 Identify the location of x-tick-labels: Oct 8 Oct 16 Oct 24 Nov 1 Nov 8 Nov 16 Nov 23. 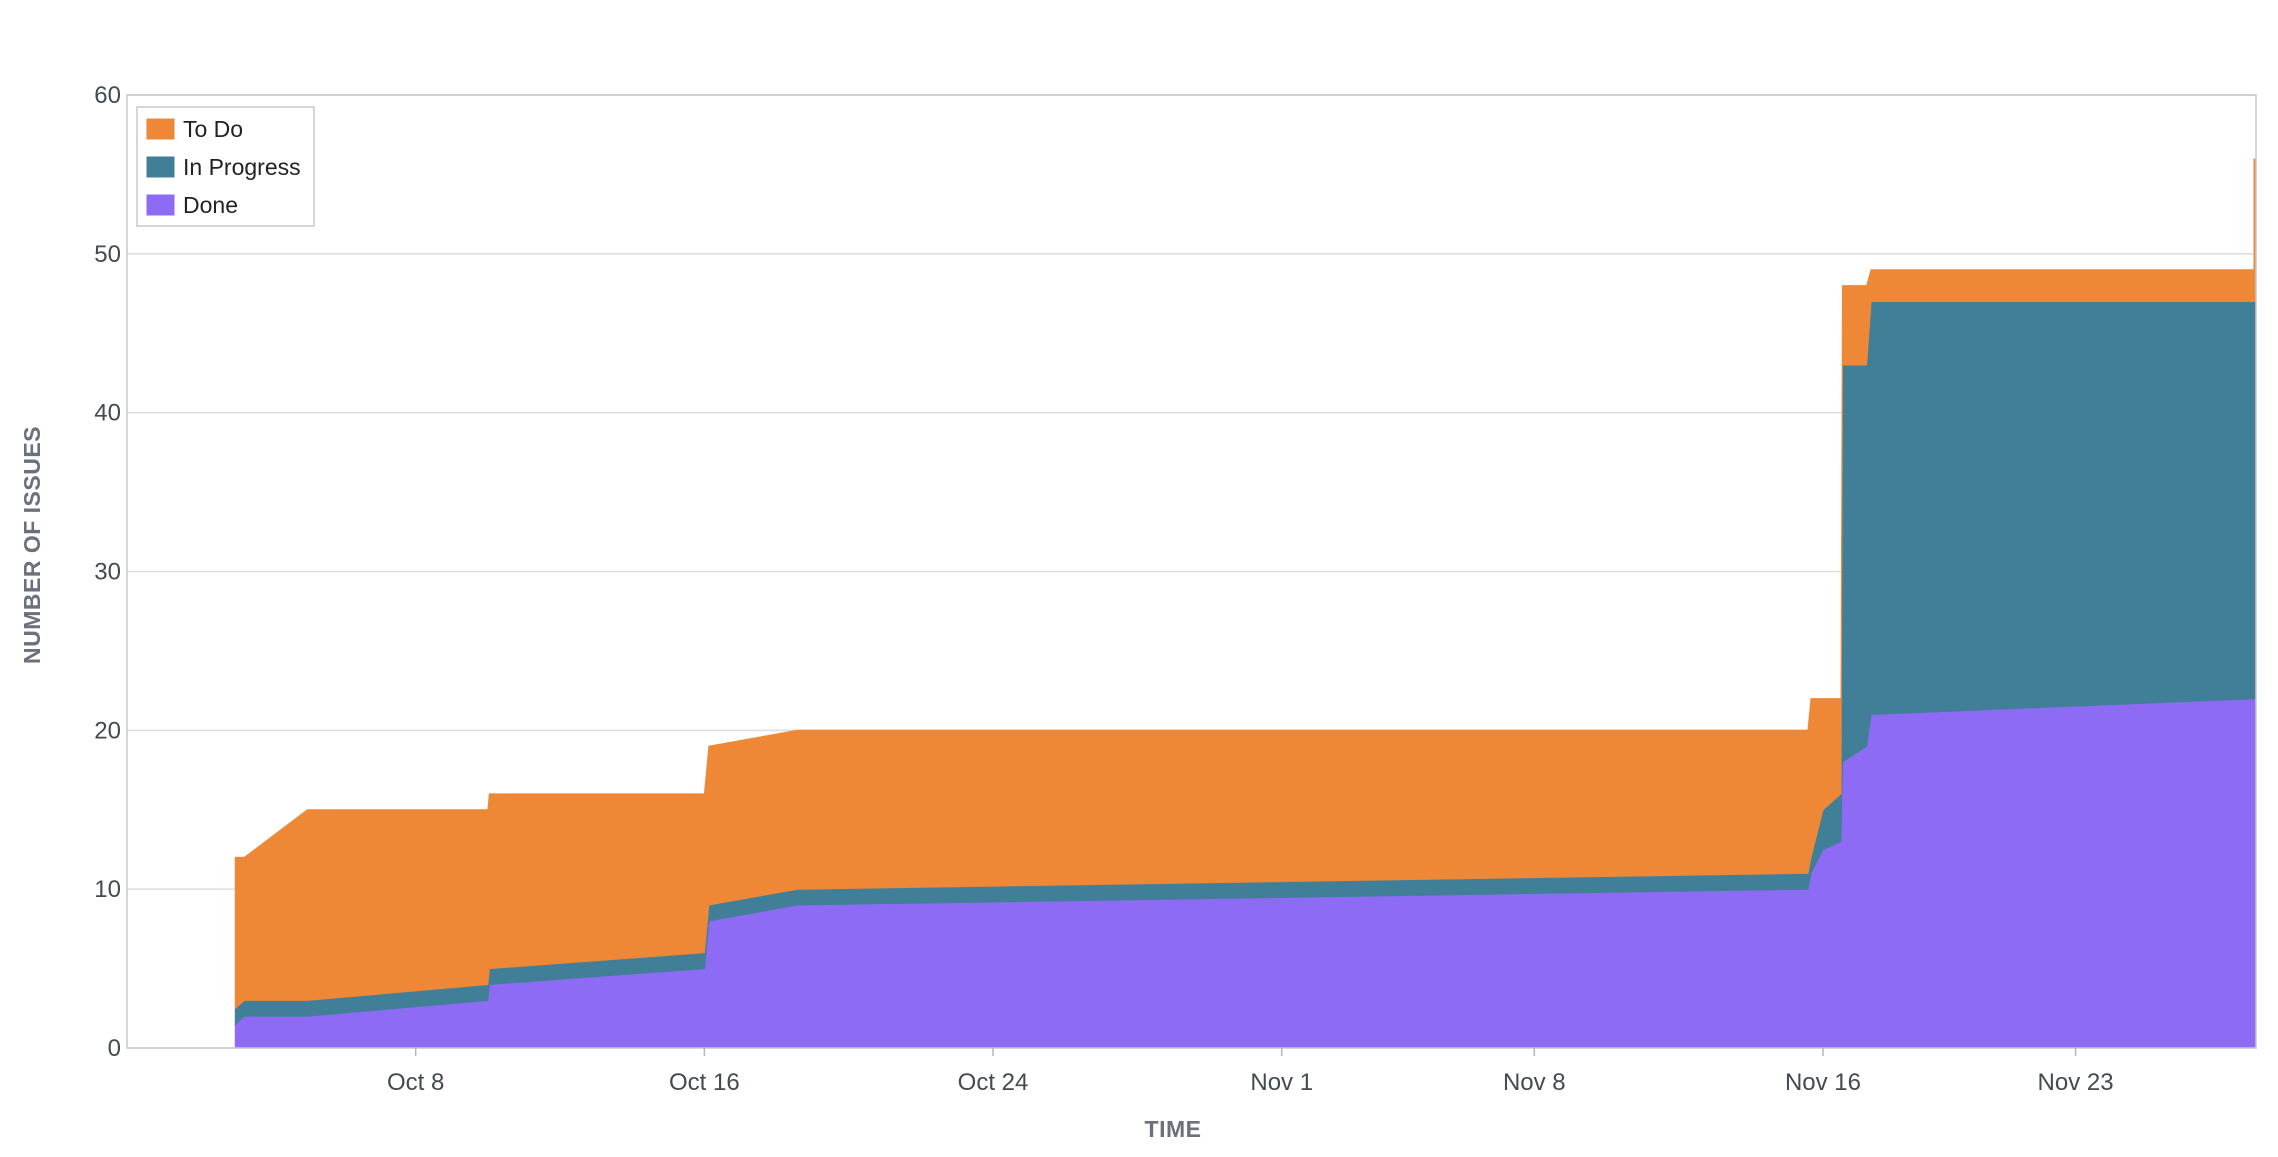
(1250, 1072).